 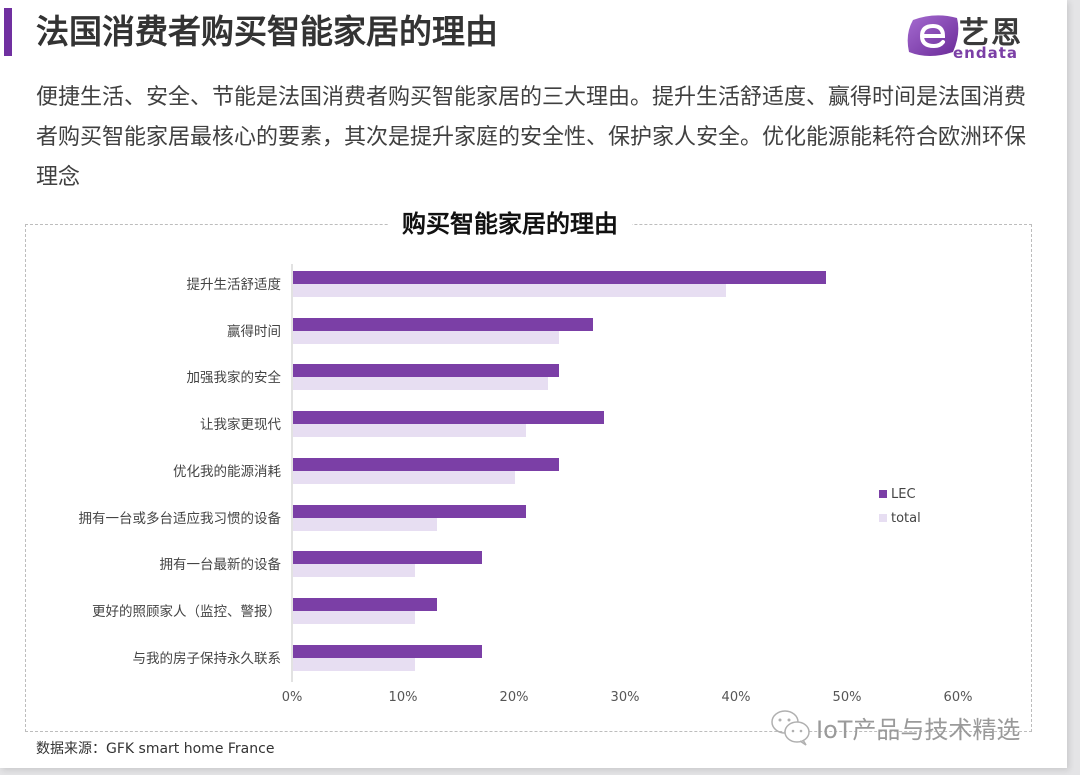 I want to click on category-label: 加强我家的安全, so click(x=234, y=378).